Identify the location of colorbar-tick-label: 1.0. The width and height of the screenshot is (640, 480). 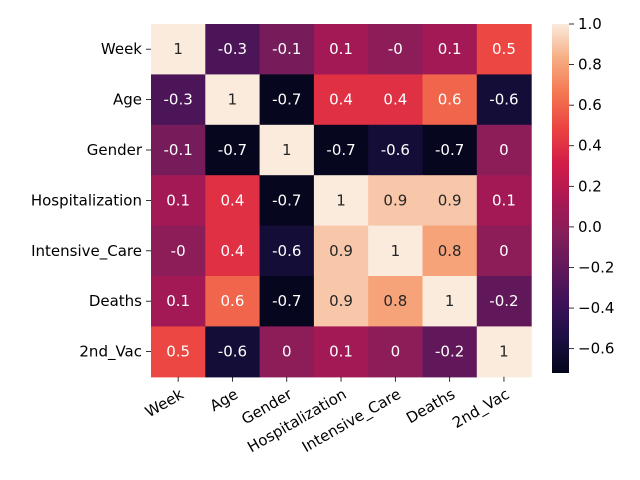
(590, 24).